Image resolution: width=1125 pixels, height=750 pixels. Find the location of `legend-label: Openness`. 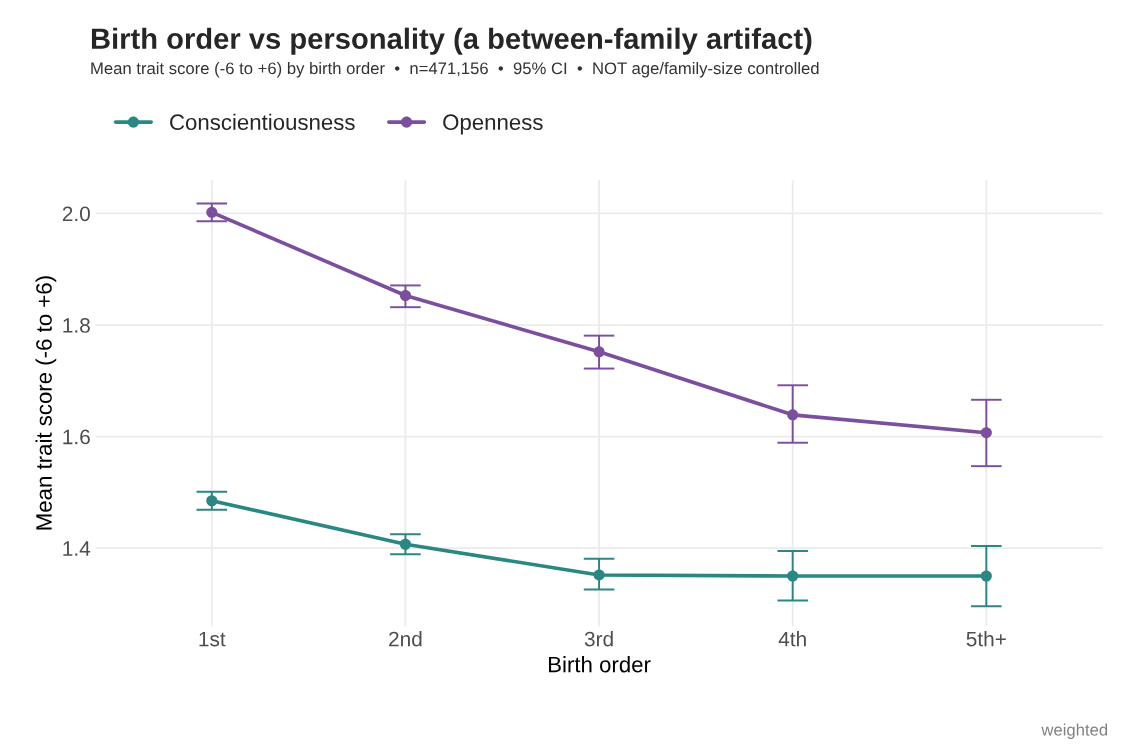

legend-label: Openness is located at coordinates (493, 124).